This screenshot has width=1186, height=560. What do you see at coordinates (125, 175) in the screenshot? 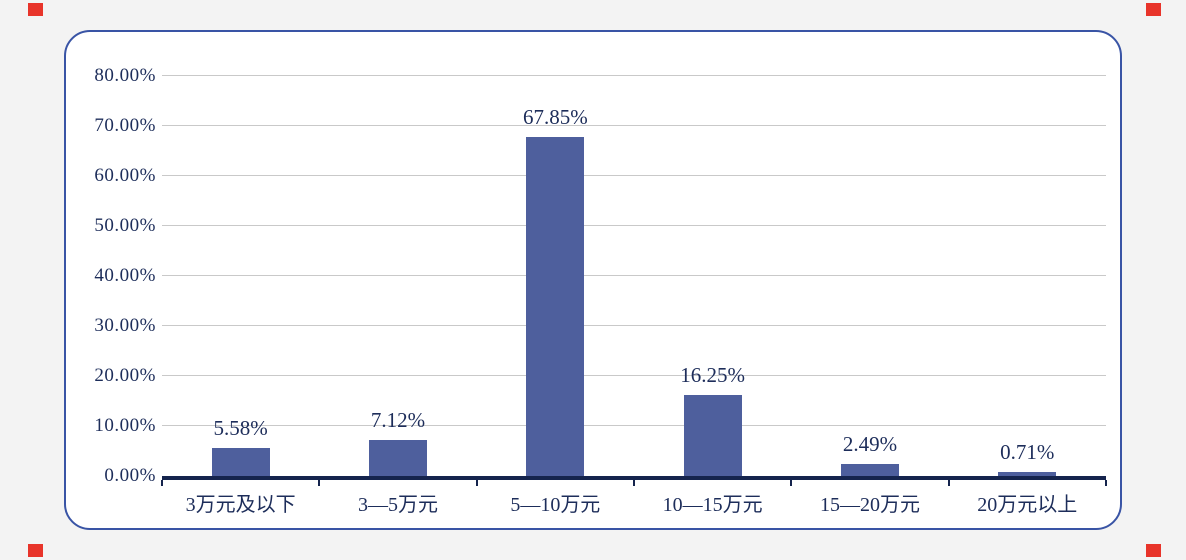
I see `y-tick-label: 60.00%` at bounding box center [125, 175].